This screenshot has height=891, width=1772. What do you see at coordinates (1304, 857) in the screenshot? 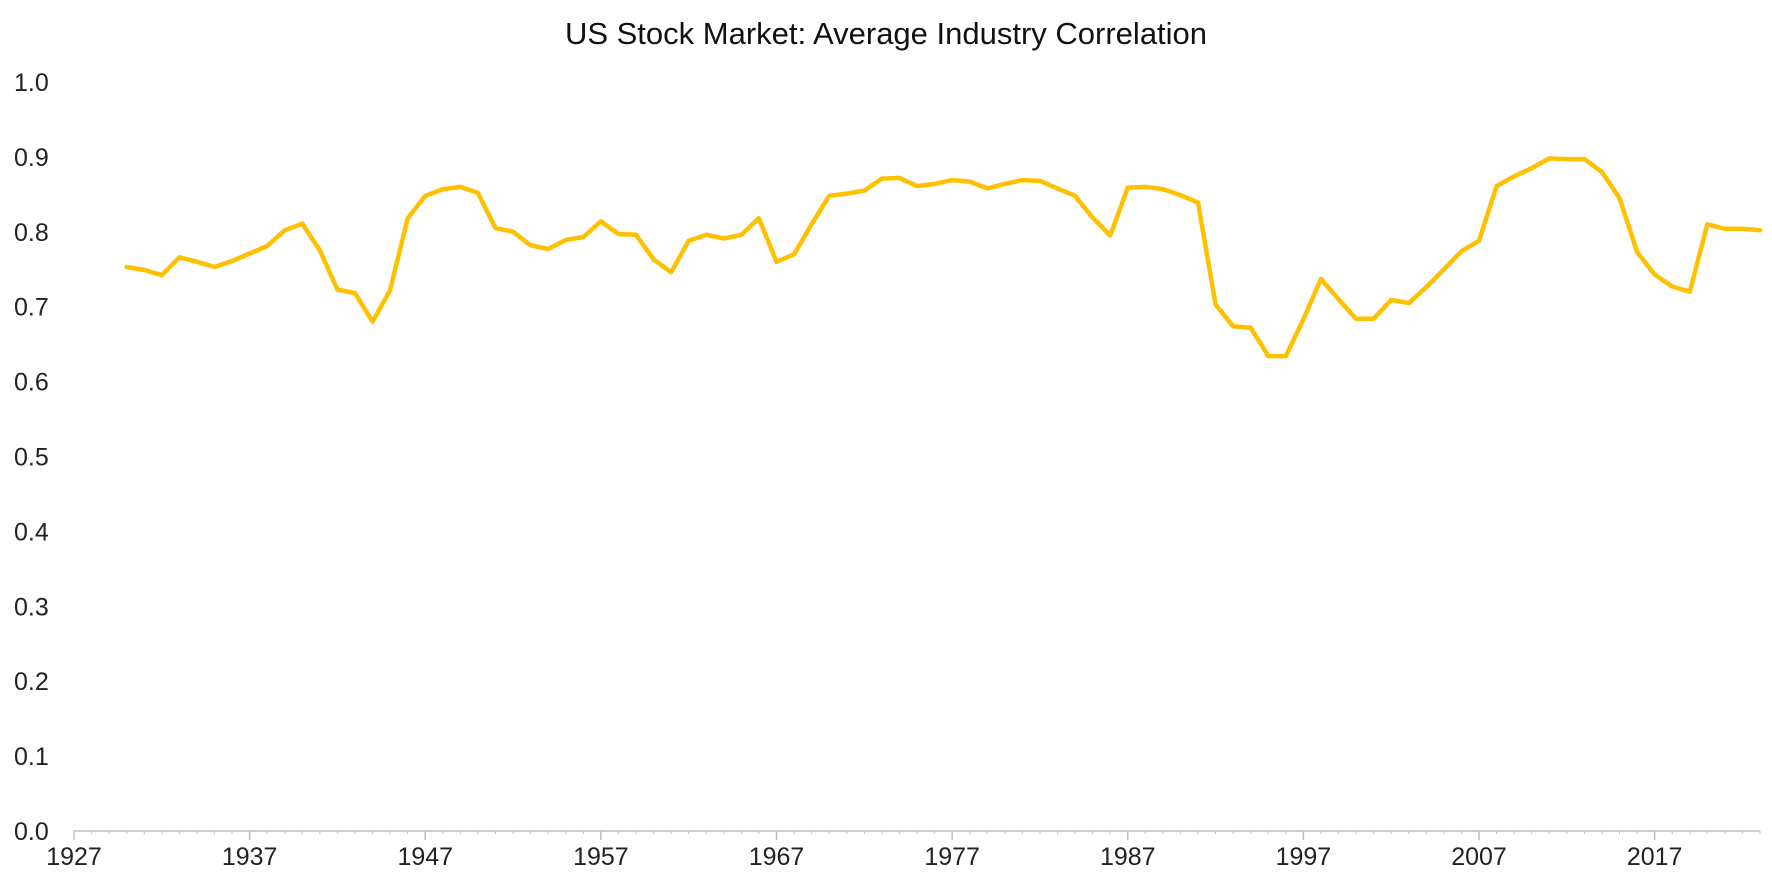
I see `x-tick-label: 1997` at bounding box center [1304, 857].